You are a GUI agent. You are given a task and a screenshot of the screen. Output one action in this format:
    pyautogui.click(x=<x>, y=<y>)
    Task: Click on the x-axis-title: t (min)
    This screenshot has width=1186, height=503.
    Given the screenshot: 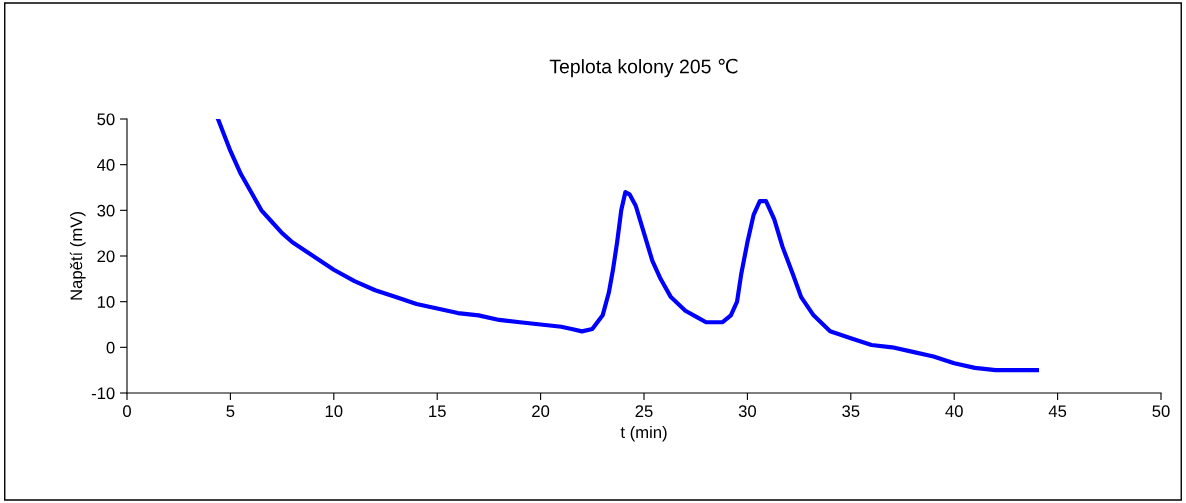 What is the action you would take?
    pyautogui.click(x=643, y=433)
    